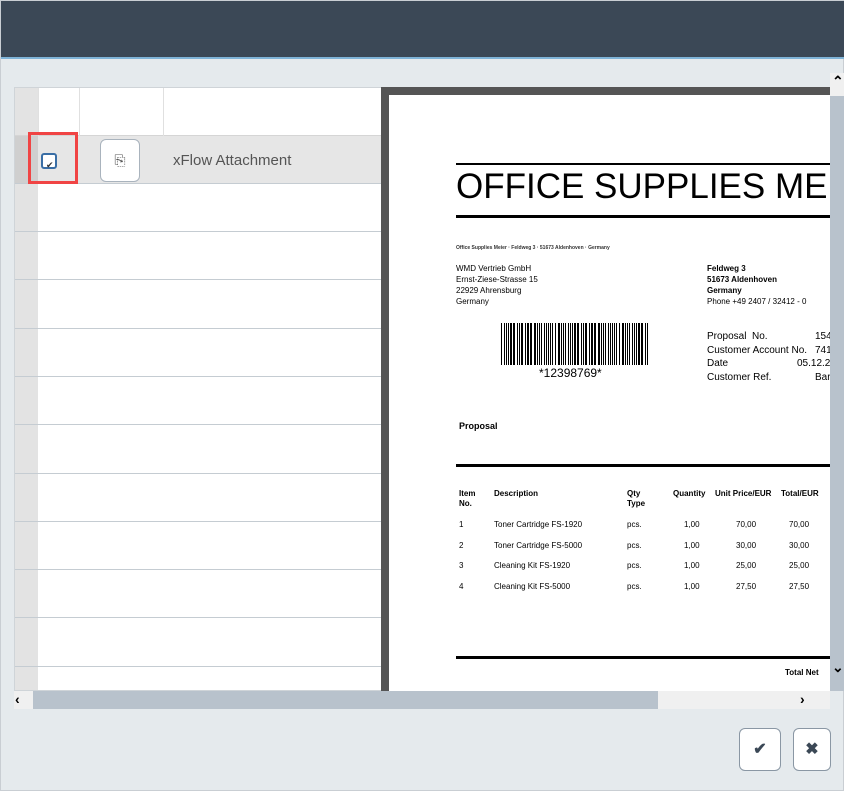 This screenshot has width=844, height=791. Describe the element at coordinates (538, 524) in the screenshot. I see `item-description: Toner Cartridge FS-1920` at that location.